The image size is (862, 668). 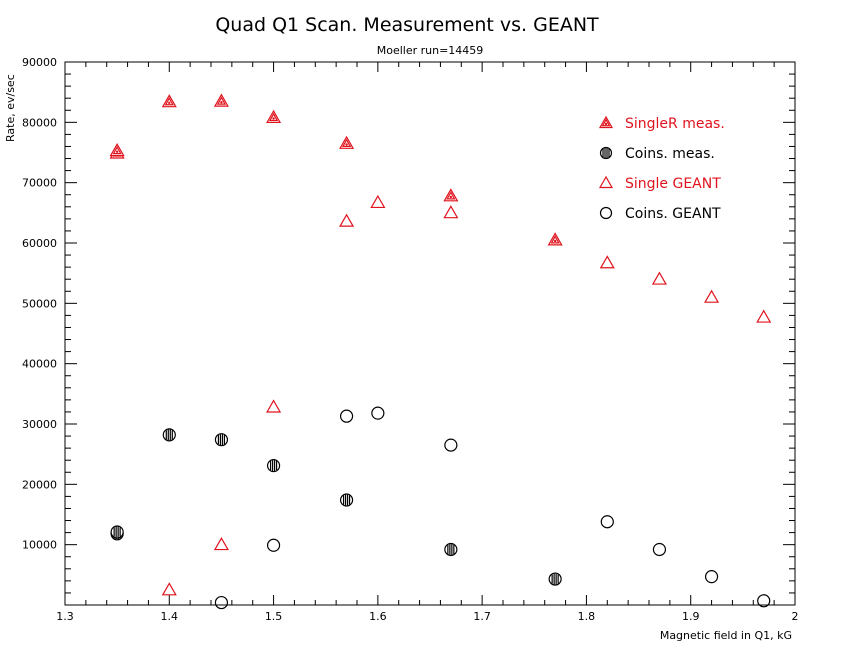 I want to click on chart-subtitle: Moeller run=14459, so click(x=430, y=50).